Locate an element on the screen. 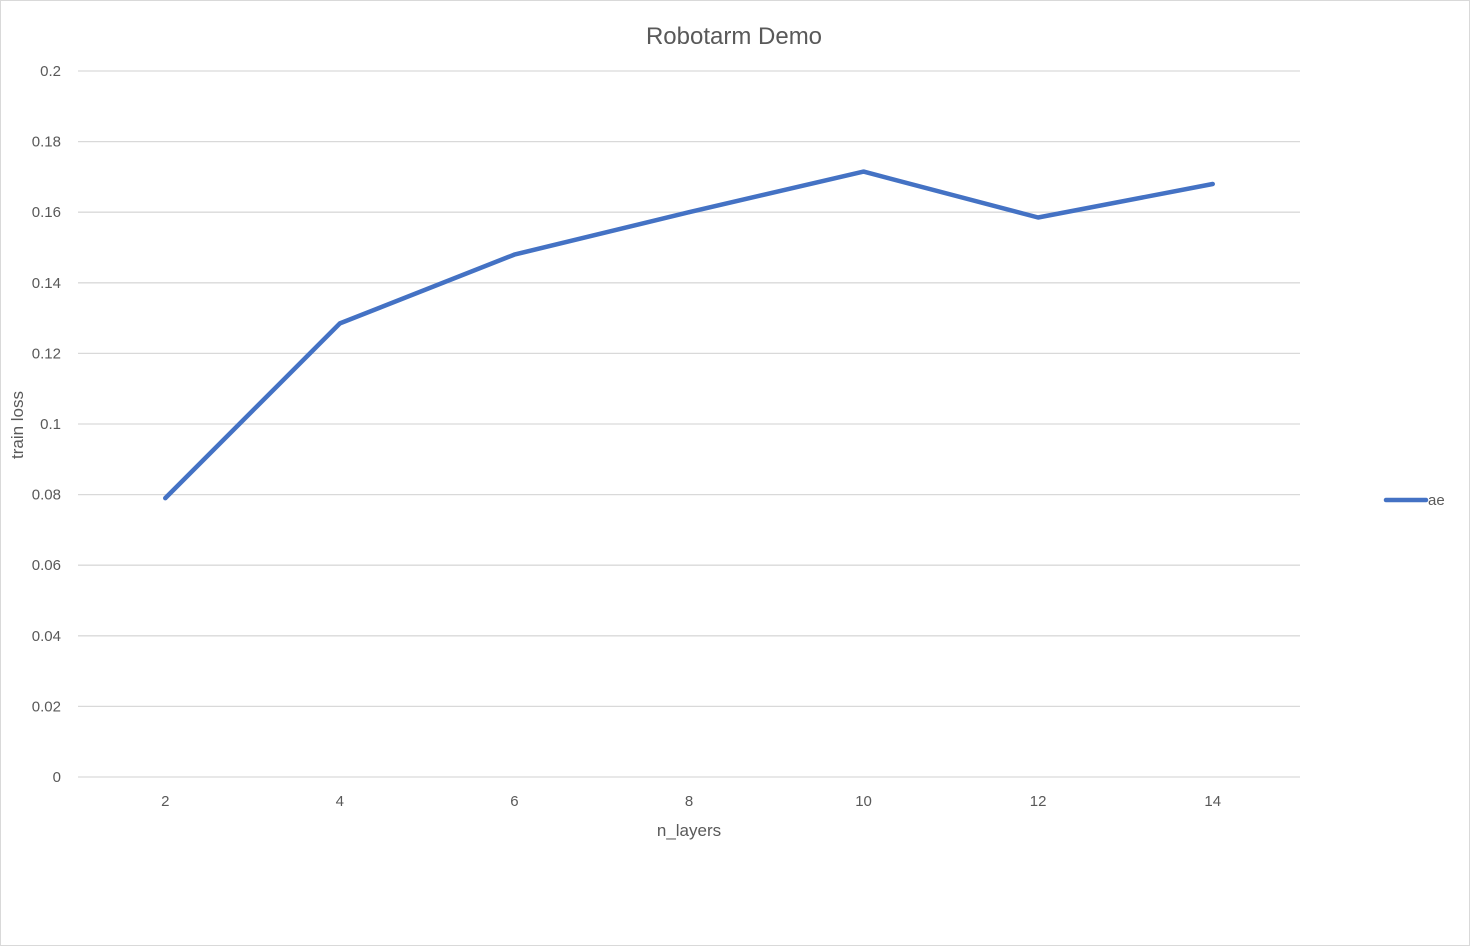  y-tick-label: 0.12 is located at coordinates (46, 353).